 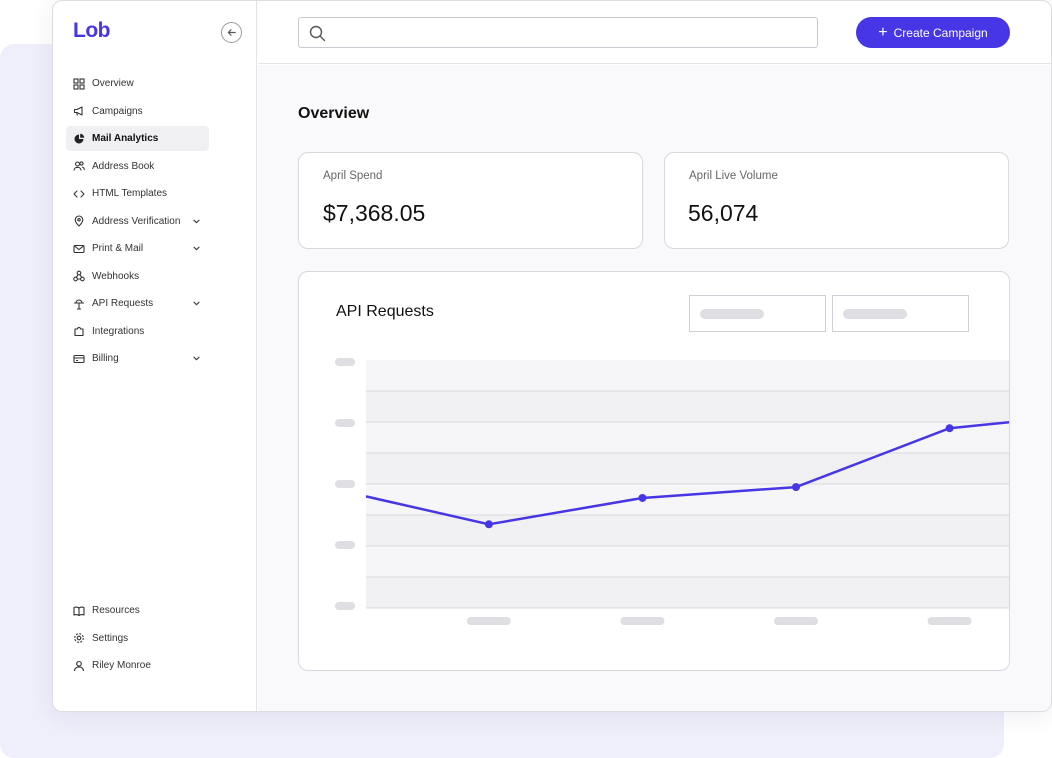 I want to click on book-icon, so click(x=79, y=611).